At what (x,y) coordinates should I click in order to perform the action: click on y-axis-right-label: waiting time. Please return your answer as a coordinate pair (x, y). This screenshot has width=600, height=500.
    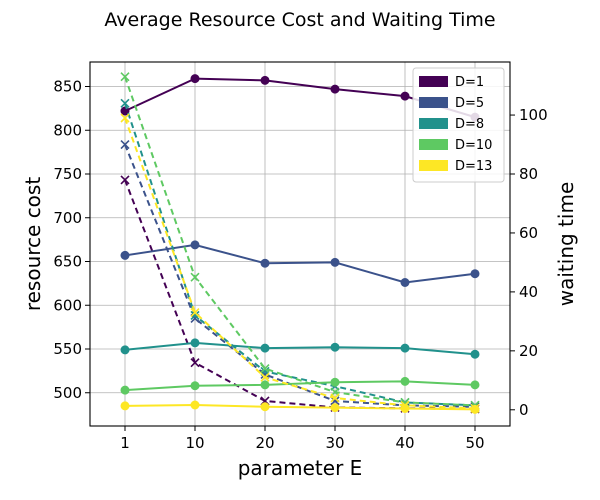
    Looking at the image, I should click on (566, 244).